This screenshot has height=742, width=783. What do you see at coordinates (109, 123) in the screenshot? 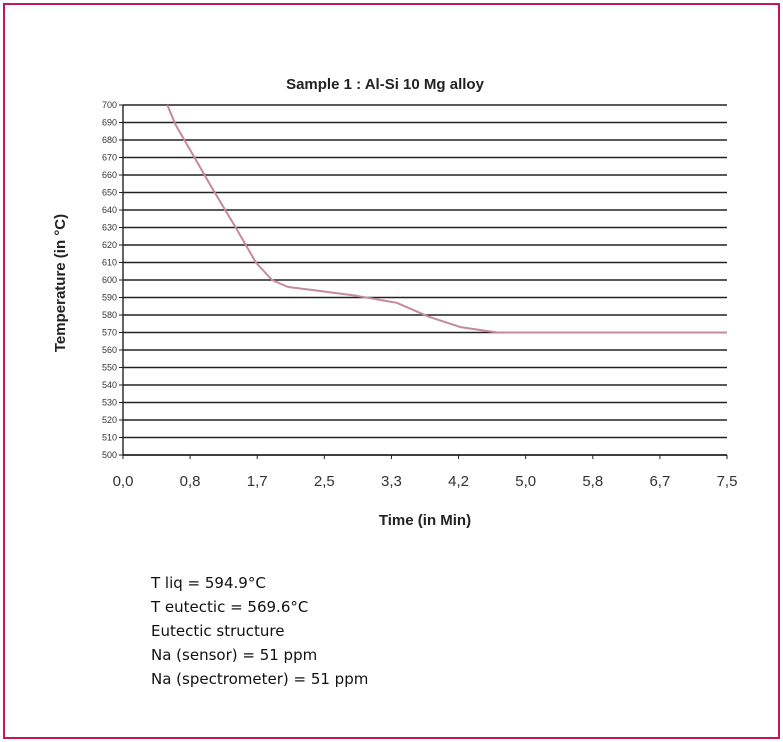
I see `y-tick-label: 690` at bounding box center [109, 123].